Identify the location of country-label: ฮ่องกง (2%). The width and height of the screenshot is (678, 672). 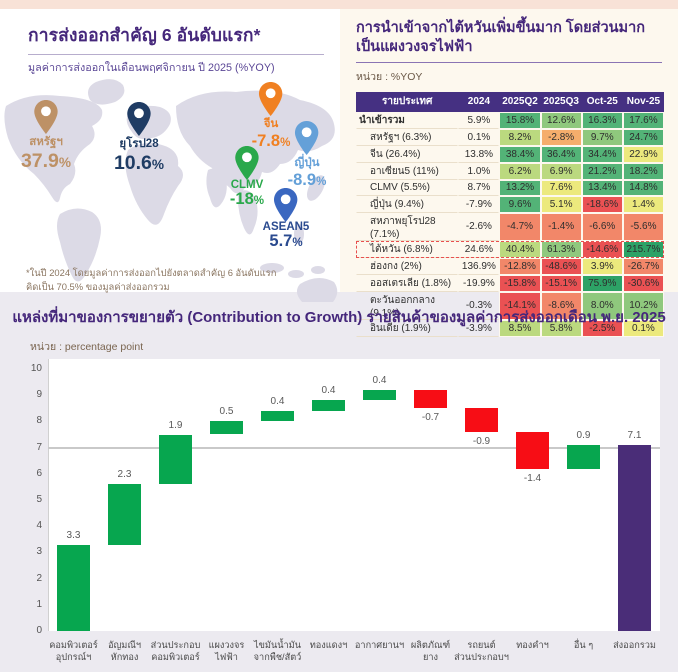
(407, 266).